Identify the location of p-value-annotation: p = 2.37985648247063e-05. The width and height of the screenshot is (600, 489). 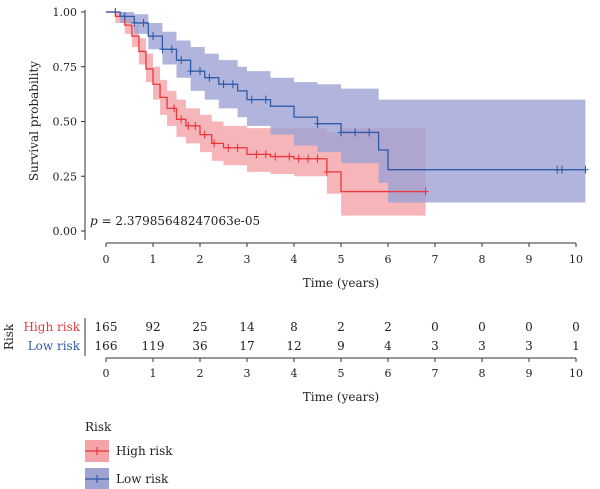
(175, 221).